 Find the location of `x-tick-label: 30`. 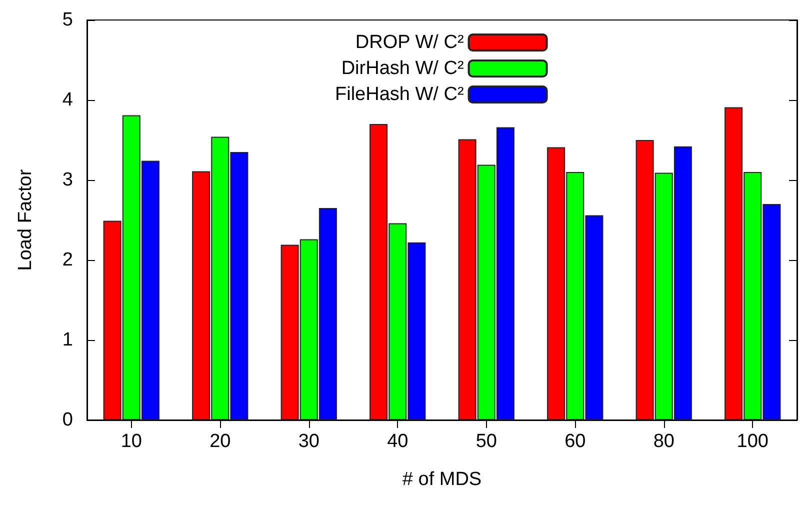

x-tick-label: 30 is located at coordinates (309, 441).